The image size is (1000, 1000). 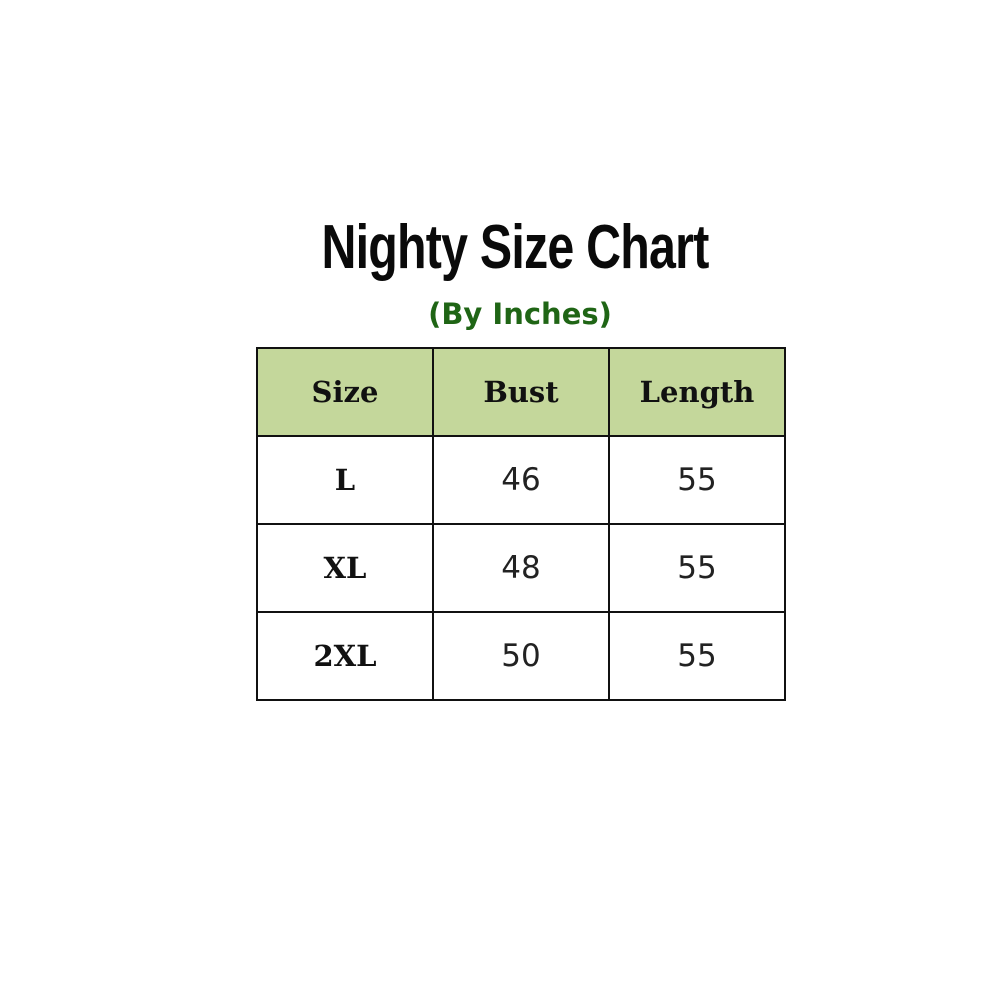 I want to click on table-row: L 46 55, so click(x=521, y=480).